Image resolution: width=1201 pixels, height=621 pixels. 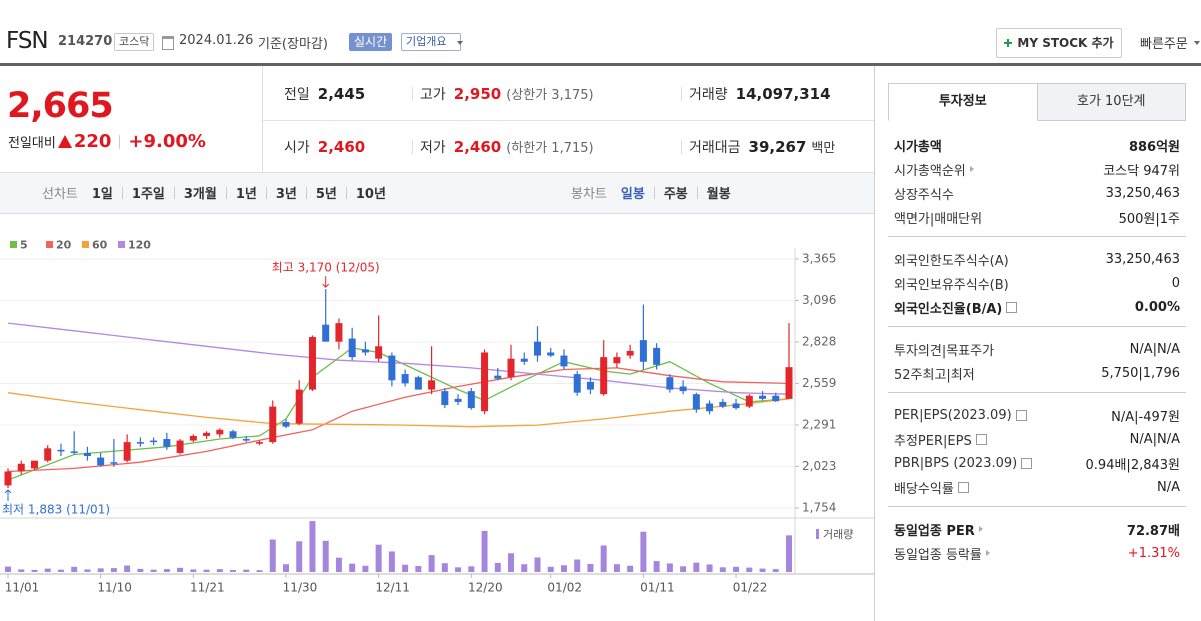 I want to click on link-caret, so click(x=971, y=169).